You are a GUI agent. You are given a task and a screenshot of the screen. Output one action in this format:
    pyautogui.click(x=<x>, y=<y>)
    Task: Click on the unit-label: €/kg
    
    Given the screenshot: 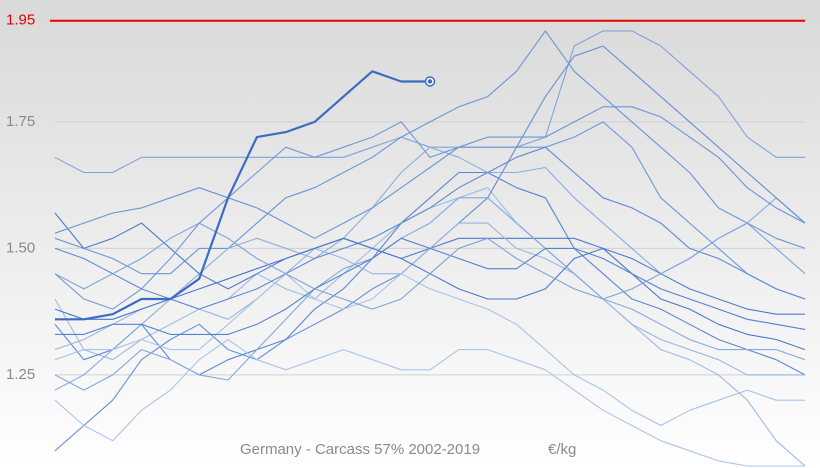 What is the action you would take?
    pyautogui.click(x=562, y=449)
    